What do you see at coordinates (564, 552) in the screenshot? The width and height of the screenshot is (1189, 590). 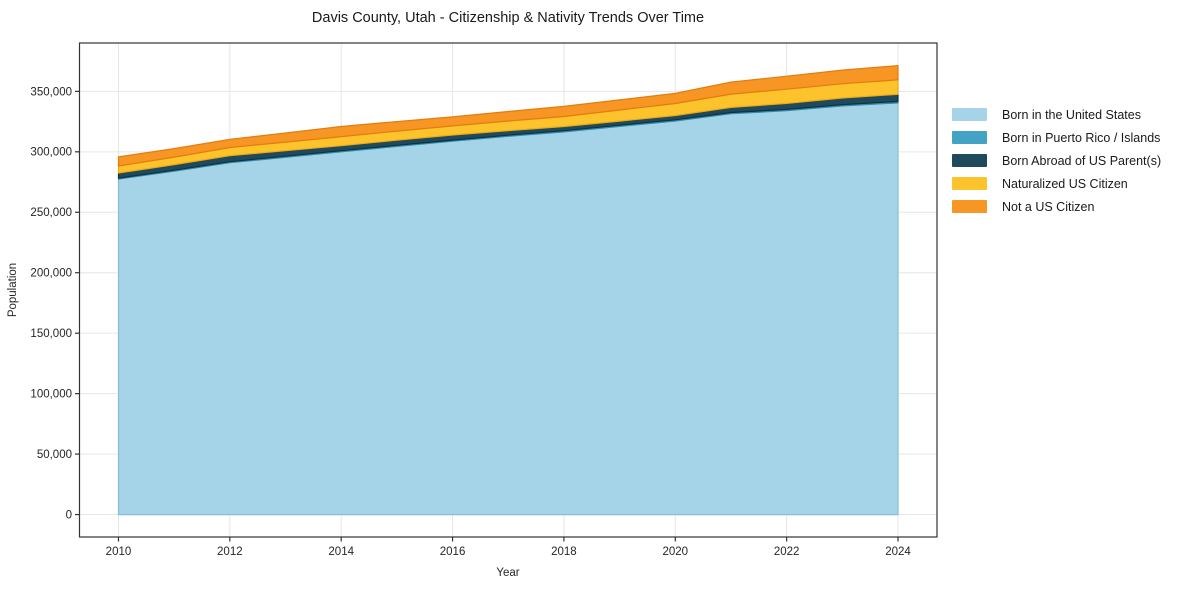 I see `x-tick-label: 2018` at bounding box center [564, 552].